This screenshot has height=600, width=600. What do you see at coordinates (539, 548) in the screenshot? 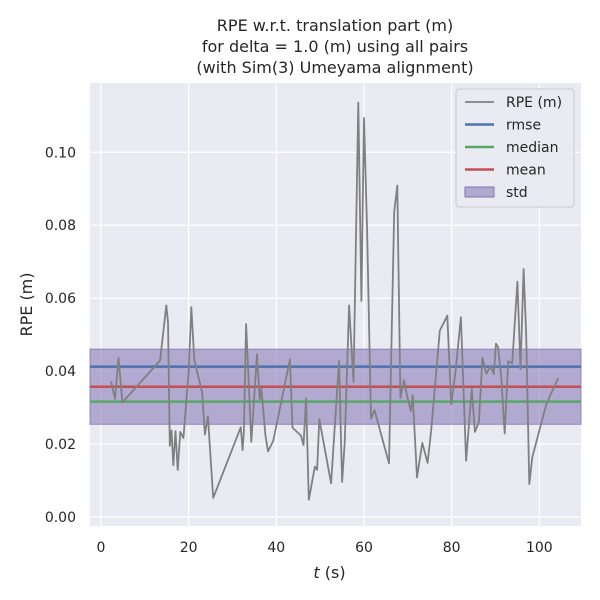
I see `x-tick-label: 100` at bounding box center [539, 548].